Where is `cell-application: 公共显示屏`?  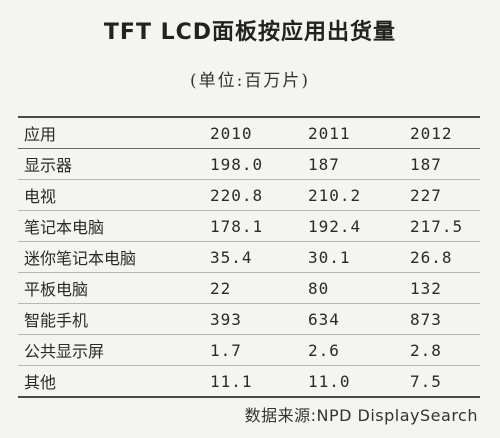
cell-application: 公共显示屏 is located at coordinates (64, 351).